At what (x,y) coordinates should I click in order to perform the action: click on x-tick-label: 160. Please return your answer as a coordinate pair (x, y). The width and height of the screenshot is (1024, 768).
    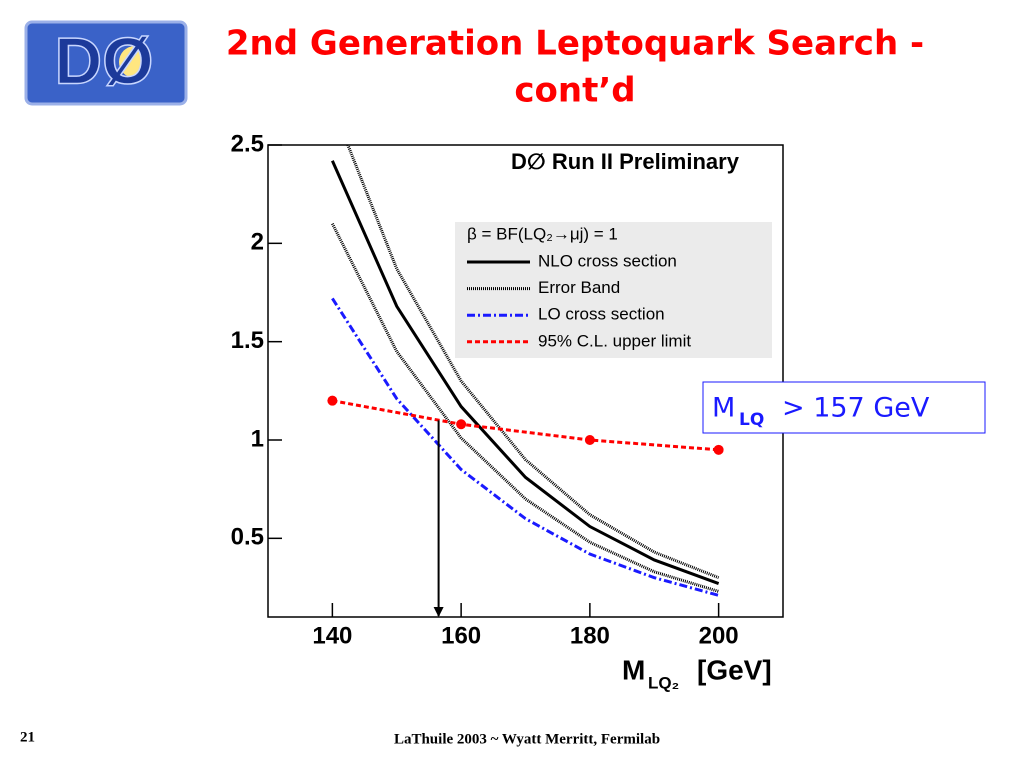
    Looking at the image, I should click on (461, 635).